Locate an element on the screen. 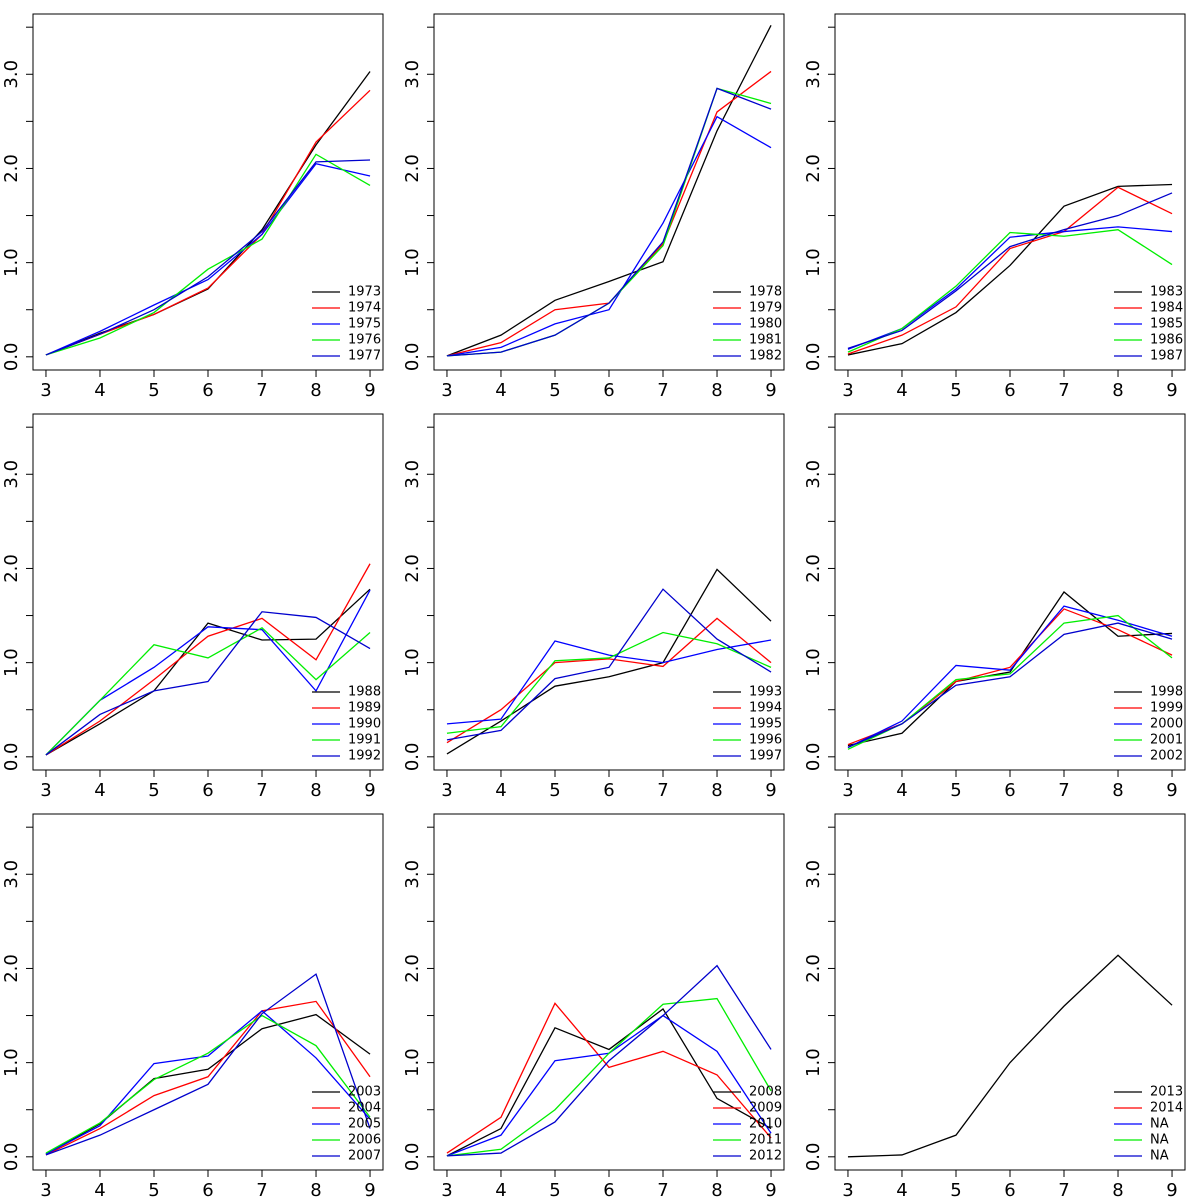  legend-label: 2011 is located at coordinates (765, 1140).